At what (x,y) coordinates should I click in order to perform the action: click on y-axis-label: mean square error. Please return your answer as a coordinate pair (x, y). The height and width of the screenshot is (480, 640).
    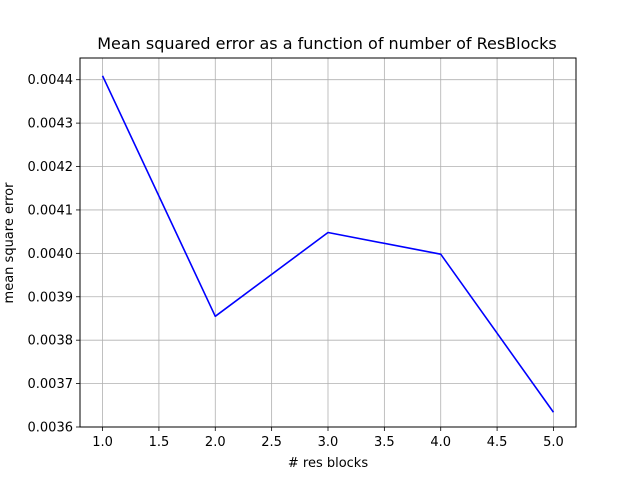
    Looking at the image, I should click on (9, 243).